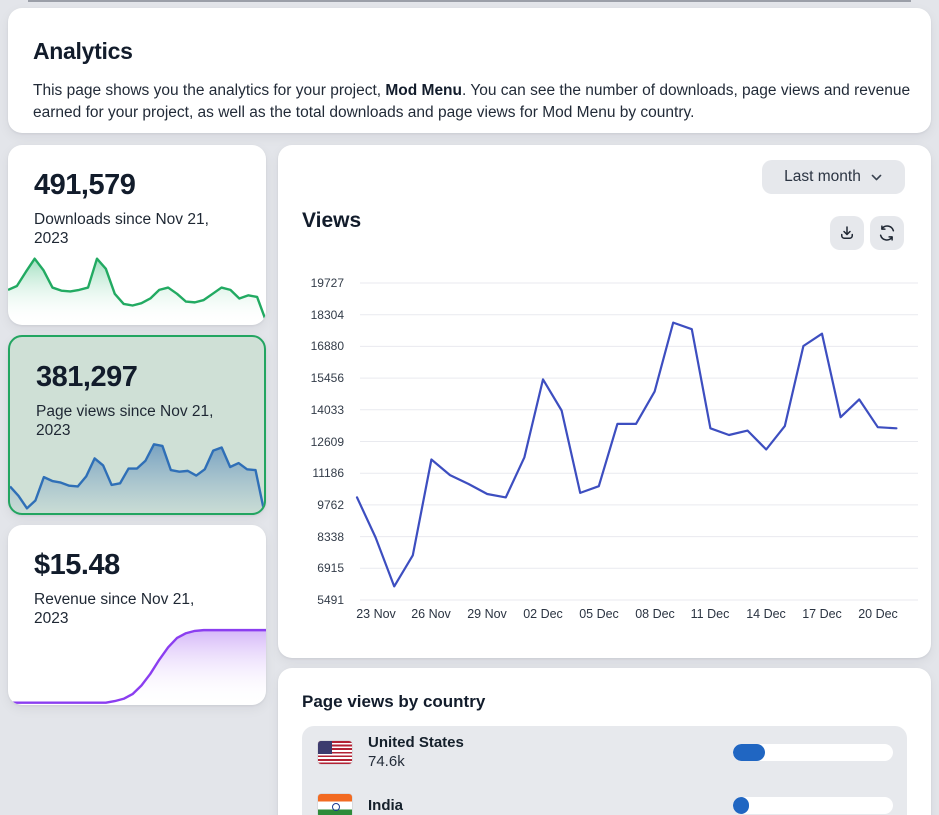  I want to click on downloads-label: Downloads since Nov 21, 2023, so click(121, 229).